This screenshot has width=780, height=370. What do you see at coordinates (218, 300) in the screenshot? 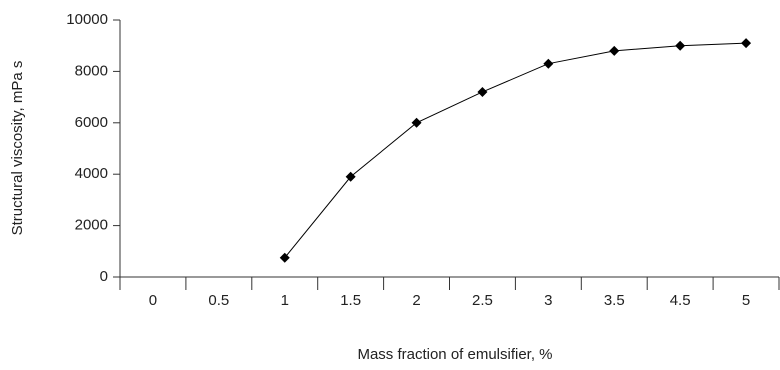
I see `x-tick-label: 0.5` at bounding box center [218, 300].